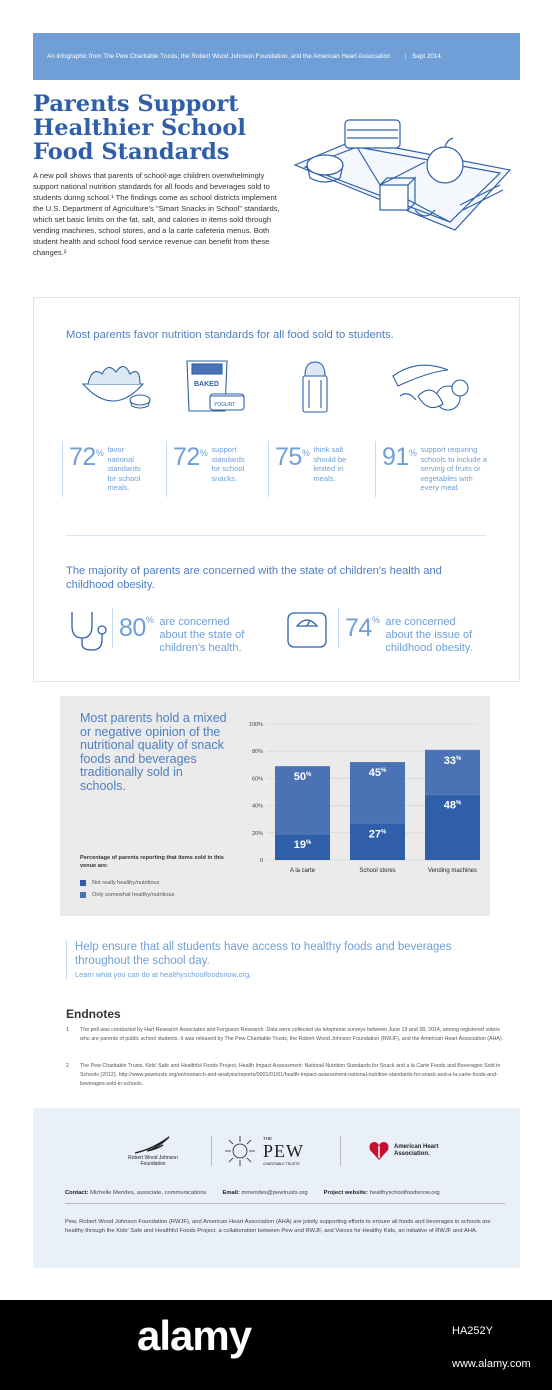 The width and height of the screenshot is (552, 1390). What do you see at coordinates (257, 752) in the screenshot?
I see `y-tick-label: 80%` at bounding box center [257, 752].